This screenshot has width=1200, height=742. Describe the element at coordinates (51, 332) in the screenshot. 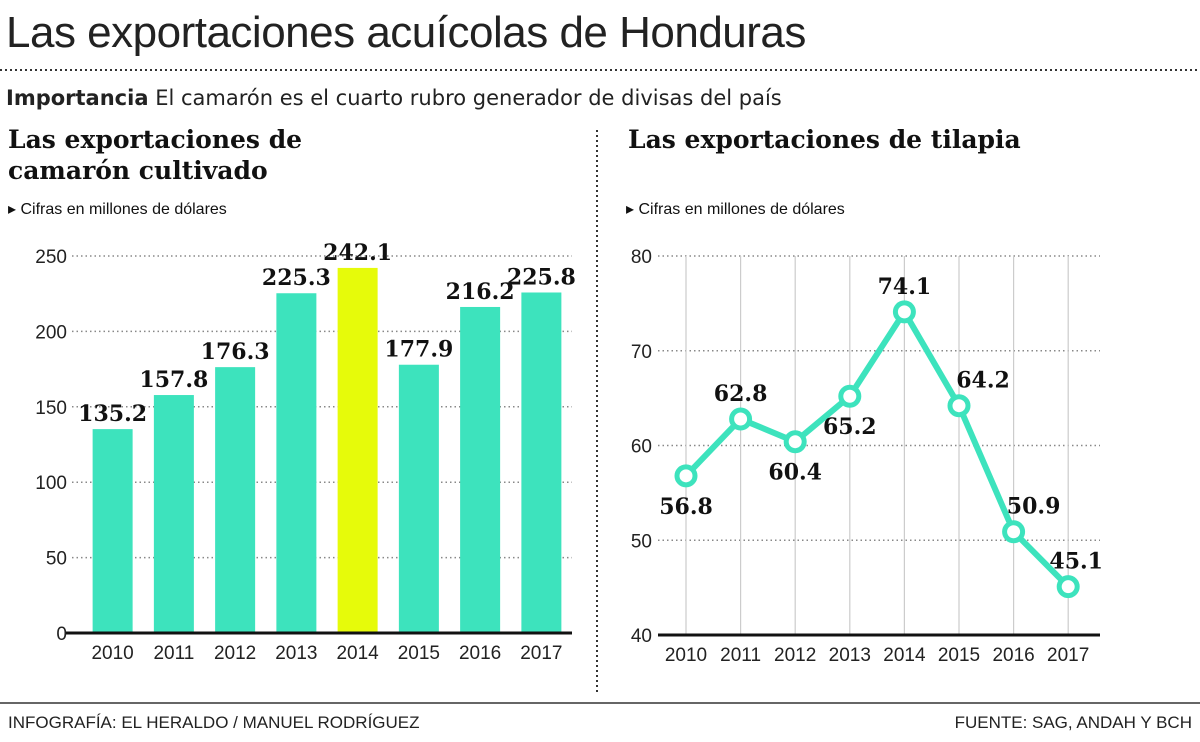

I see `y-tick-label: 200` at that location.